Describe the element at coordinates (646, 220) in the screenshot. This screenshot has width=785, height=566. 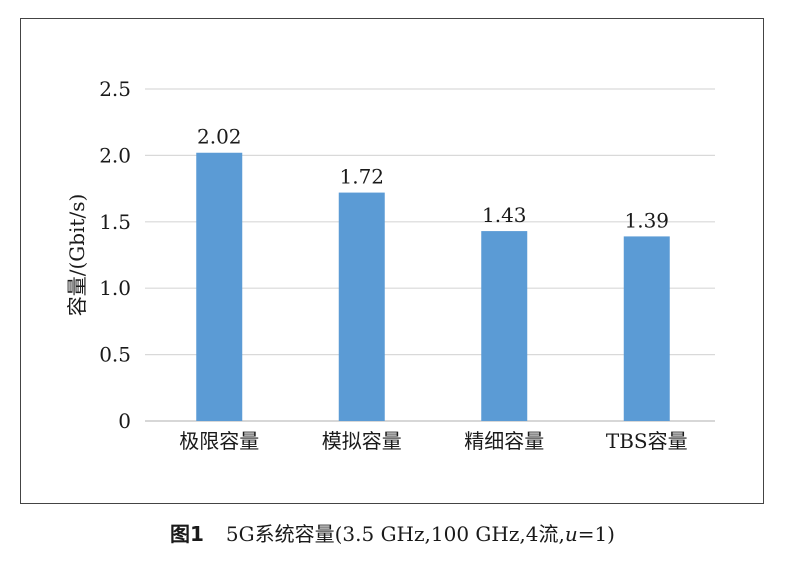
I see `bar-value-label: 1.39` at that location.